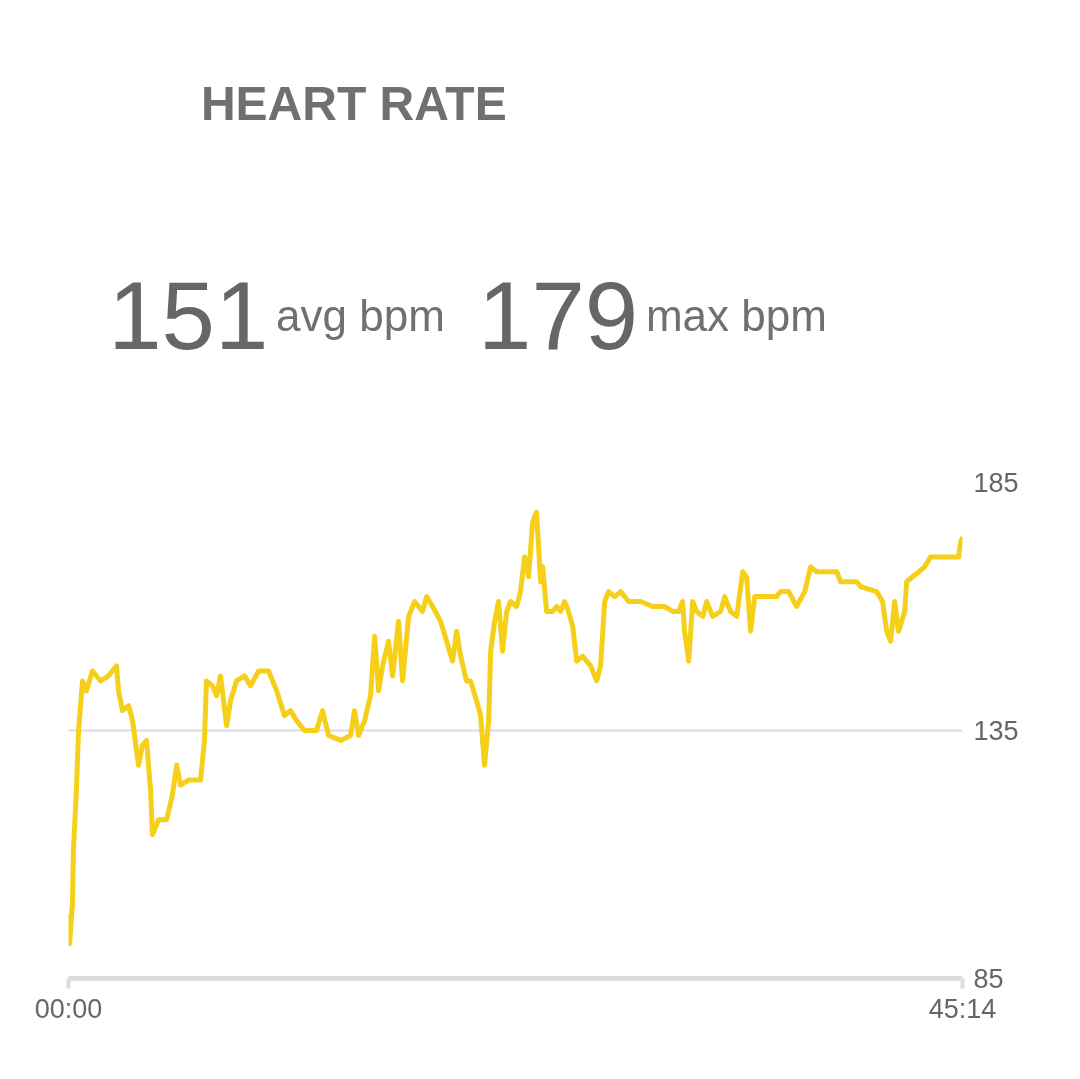 This screenshot has height=1079, width=1080. What do you see at coordinates (68, 1008) in the screenshot?
I see `x-tick-label: 00:00` at bounding box center [68, 1008].